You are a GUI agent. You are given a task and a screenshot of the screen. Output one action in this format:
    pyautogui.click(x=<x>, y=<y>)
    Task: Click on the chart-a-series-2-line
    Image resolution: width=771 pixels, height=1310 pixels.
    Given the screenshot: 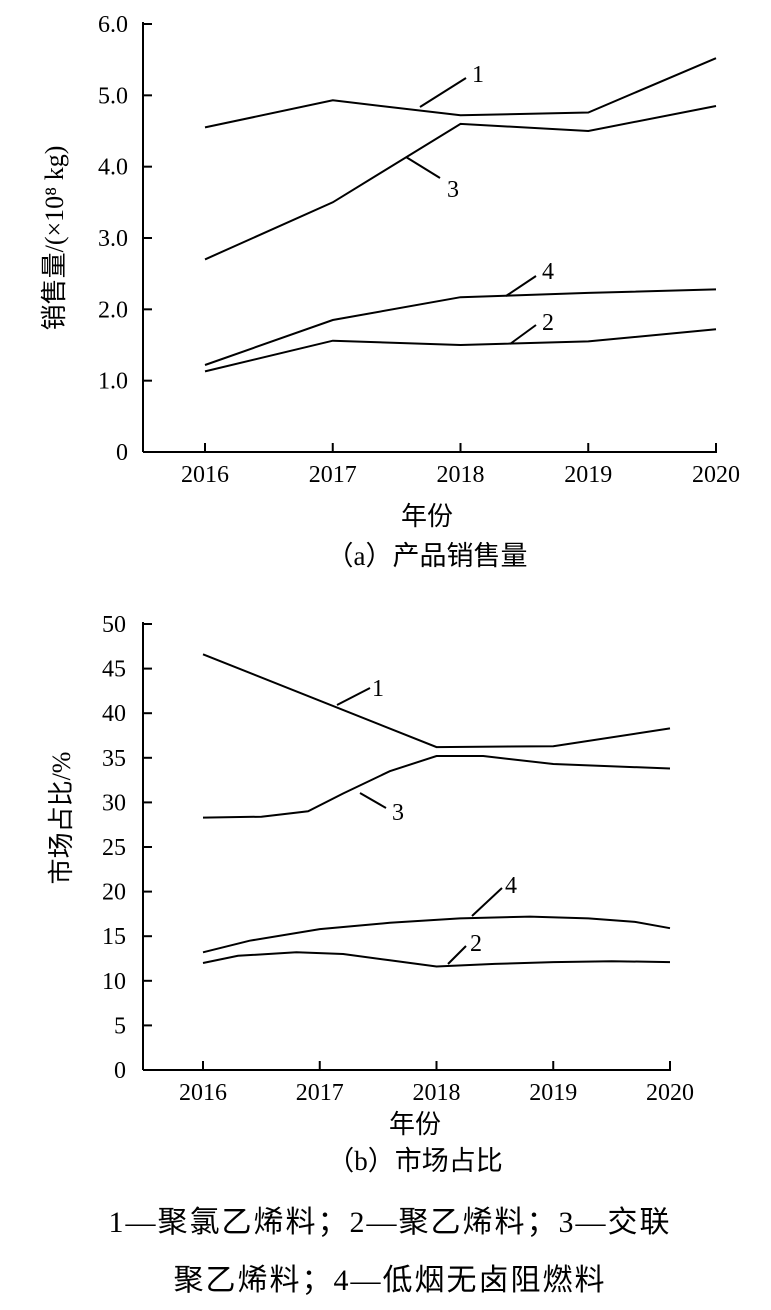 What is the action you would take?
    pyautogui.click(x=460, y=350)
    